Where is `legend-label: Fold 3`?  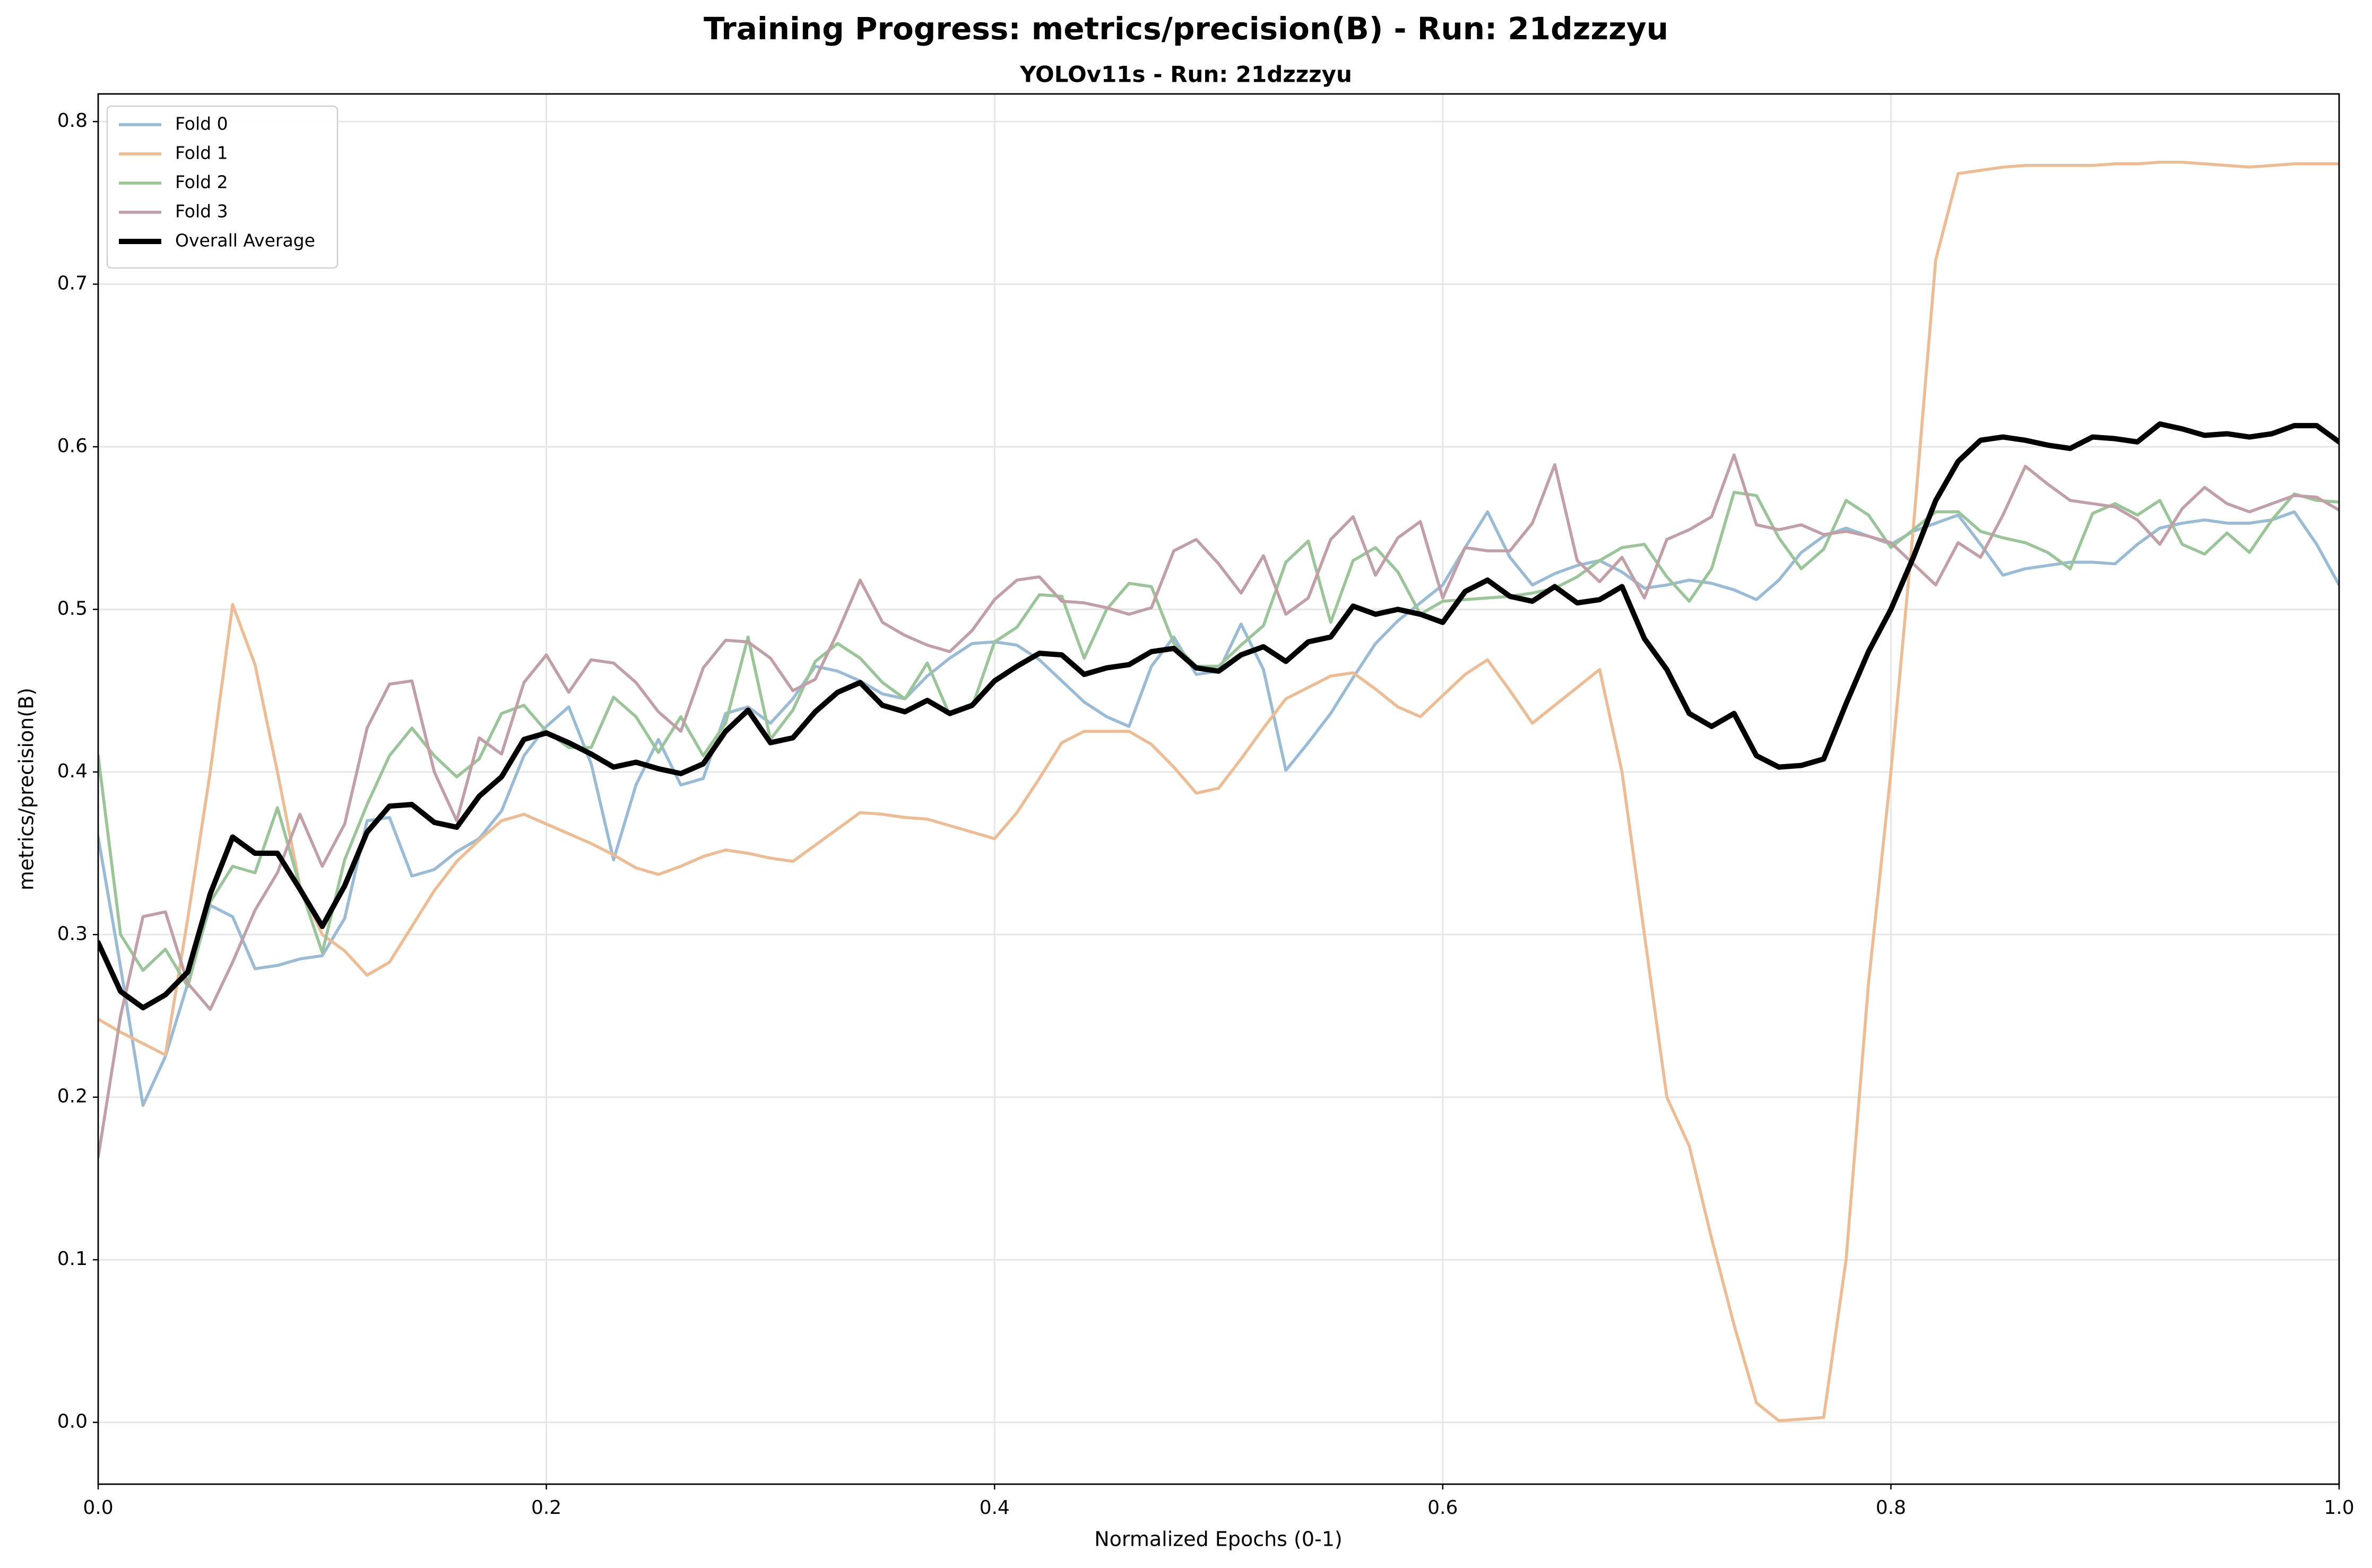
legend-label: Fold 3 is located at coordinates (201, 211).